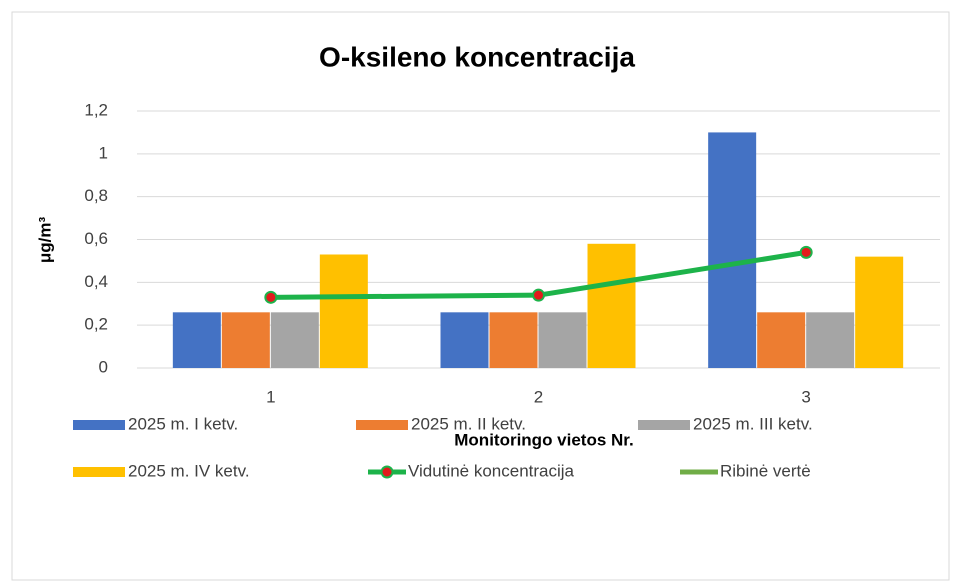 The width and height of the screenshot is (954, 584). I want to click on y-tick-label: 1, so click(103, 152).